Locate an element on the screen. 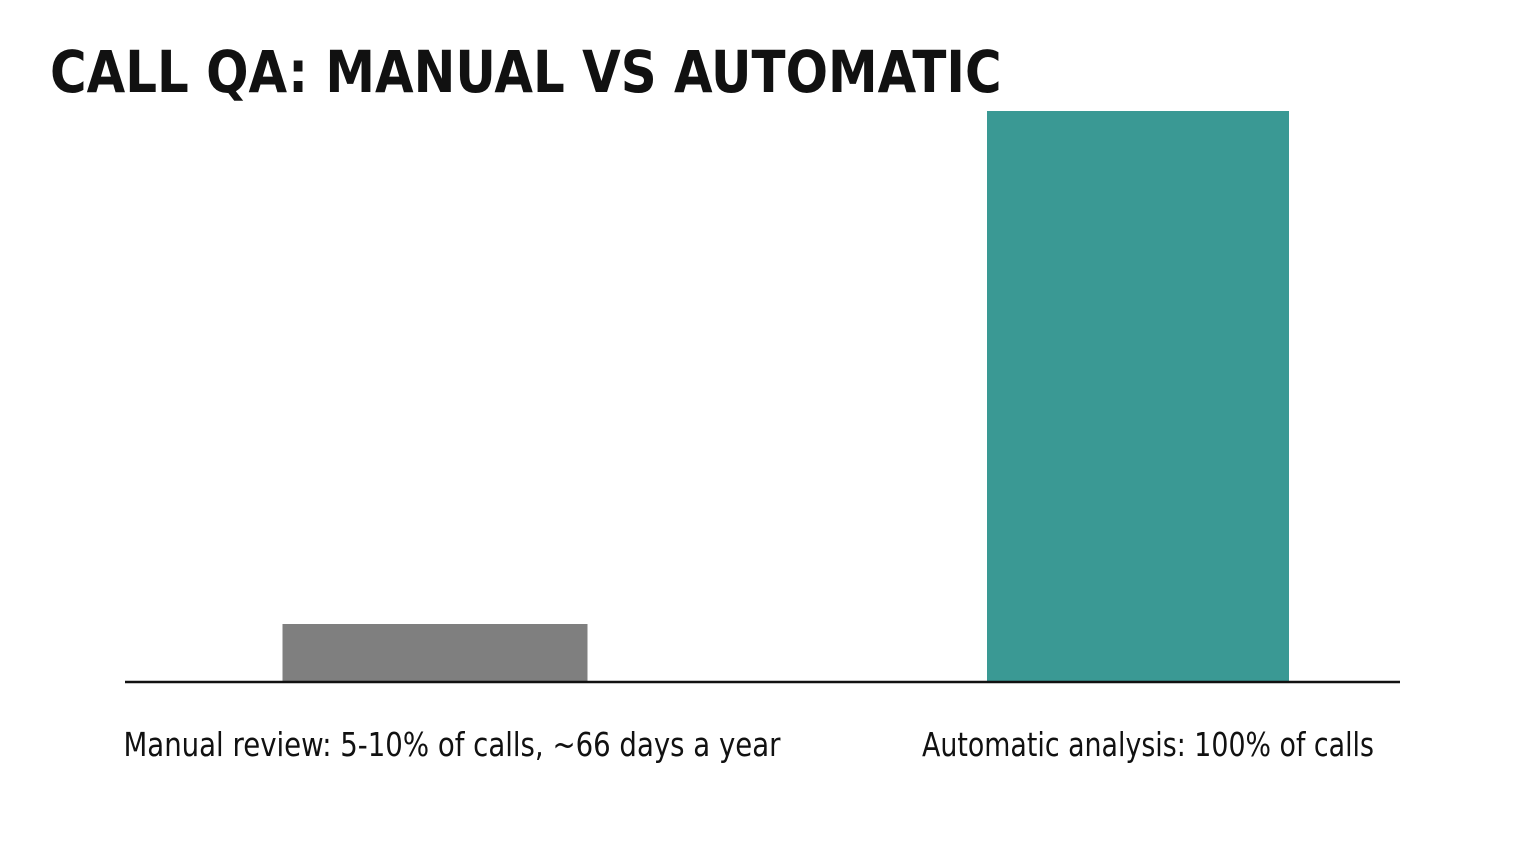 The width and height of the screenshot is (1536, 864). category-label-automatic-analysis: Automatic analysis: 100% of calls is located at coordinates (1148, 744).